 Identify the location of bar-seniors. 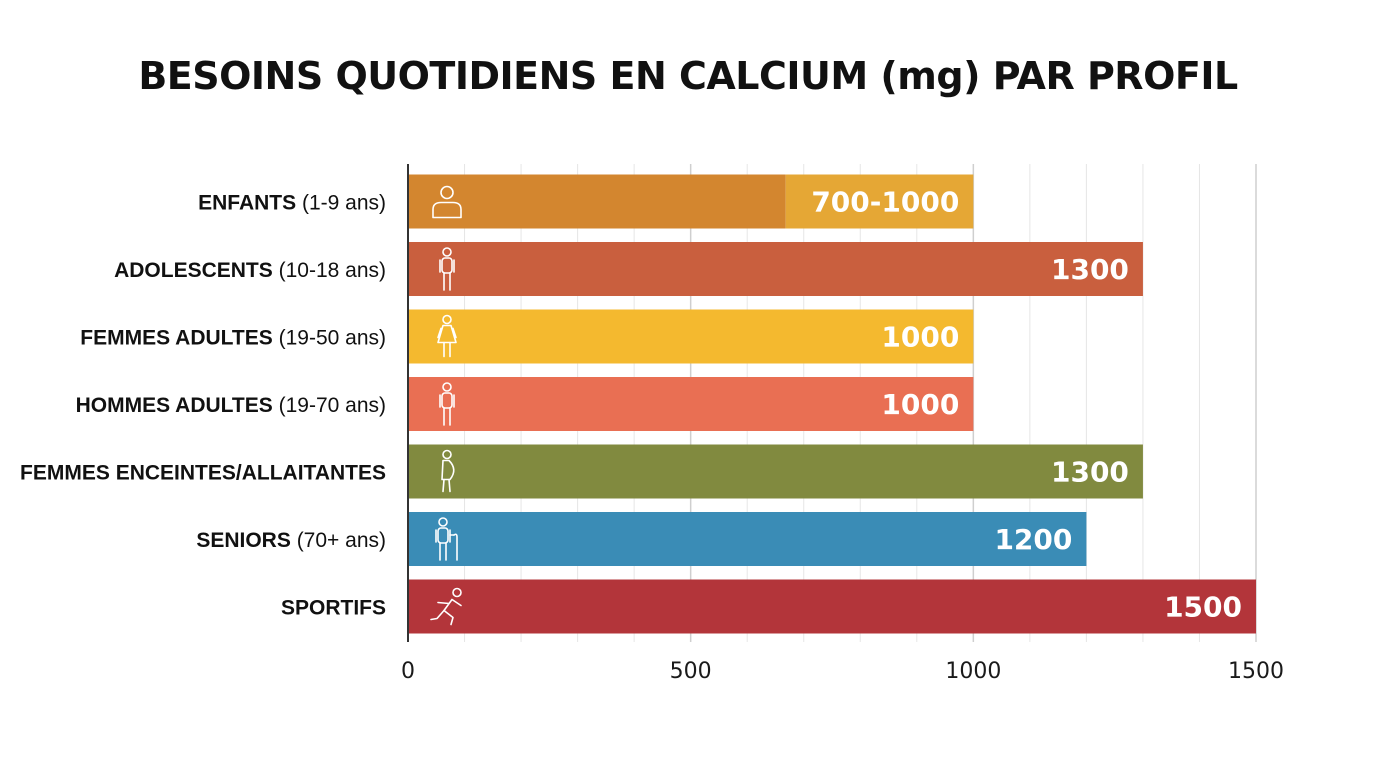
(747, 539).